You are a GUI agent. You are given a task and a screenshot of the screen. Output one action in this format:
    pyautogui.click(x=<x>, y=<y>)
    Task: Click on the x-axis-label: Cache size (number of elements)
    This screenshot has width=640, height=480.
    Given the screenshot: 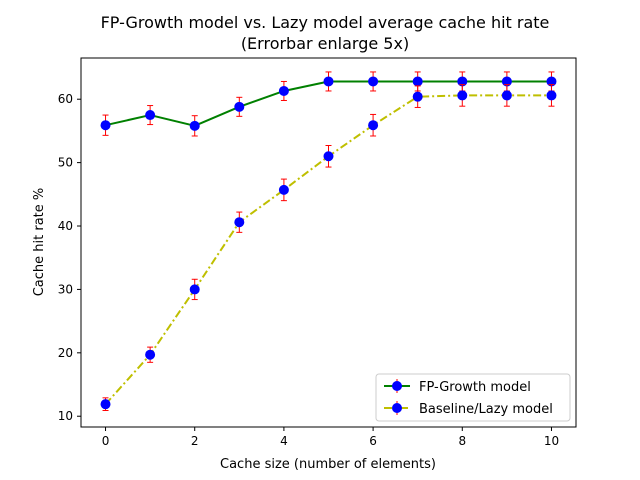 What is the action you would take?
    pyautogui.click(x=328, y=464)
    